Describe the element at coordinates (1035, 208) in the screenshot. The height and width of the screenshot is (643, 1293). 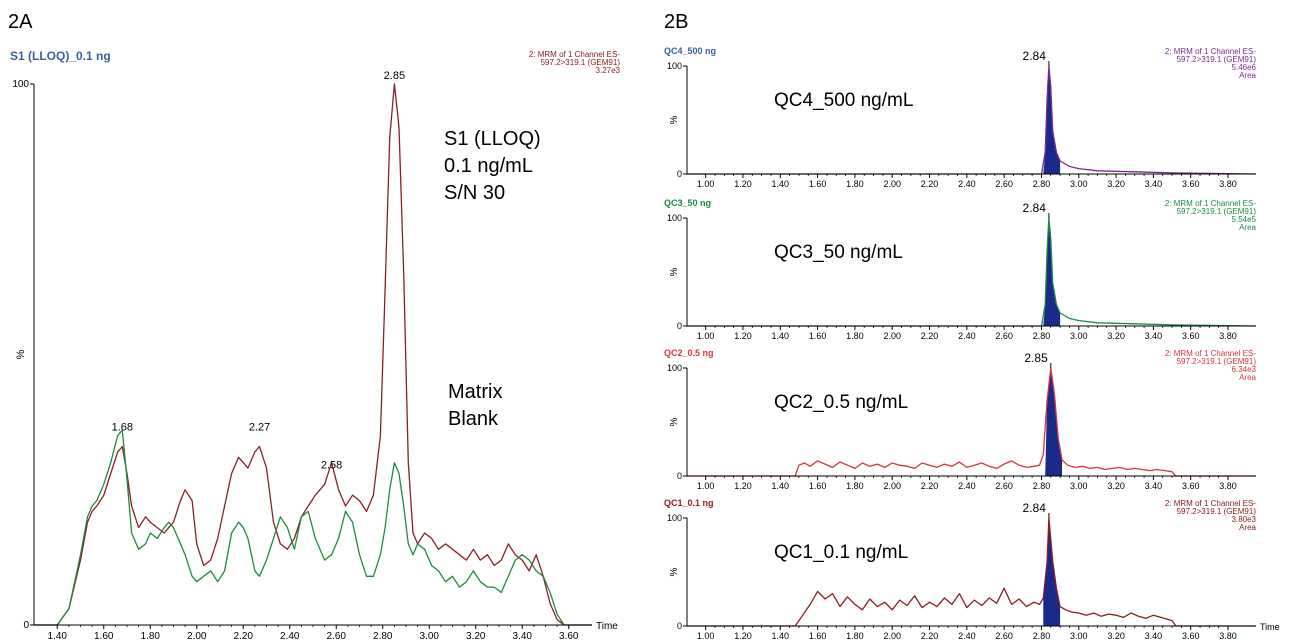
I see `c2-peak-label-0: 2.84` at that location.